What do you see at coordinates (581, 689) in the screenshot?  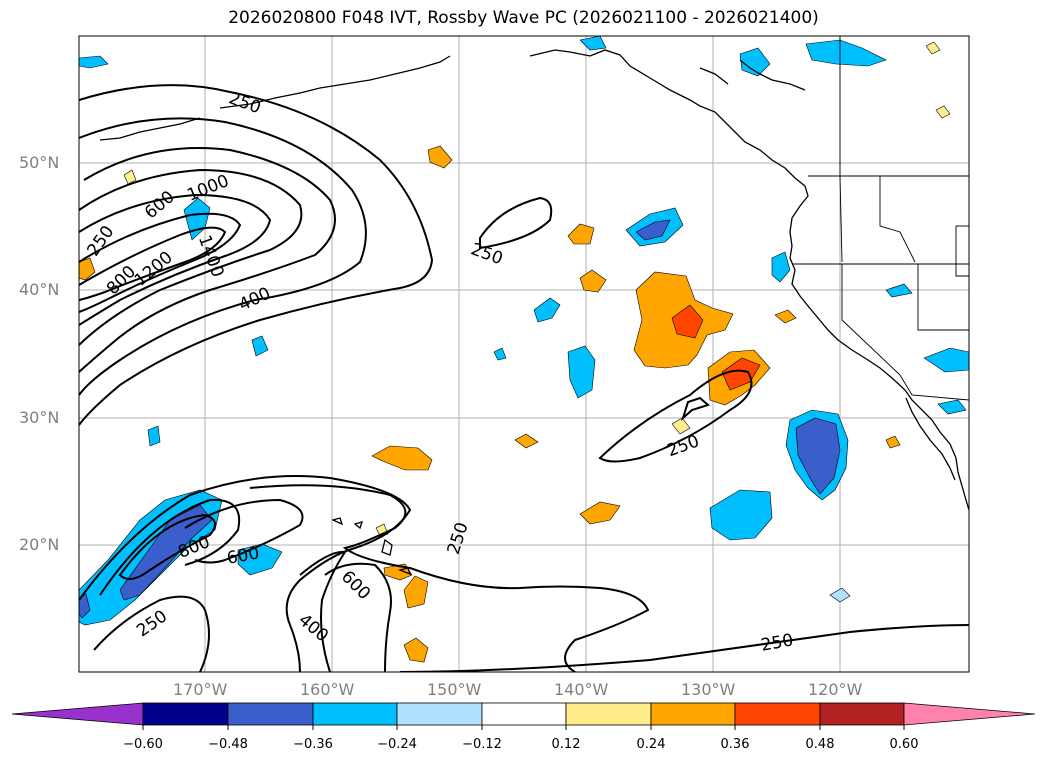 I see `lon-label: 140°W` at bounding box center [581, 689].